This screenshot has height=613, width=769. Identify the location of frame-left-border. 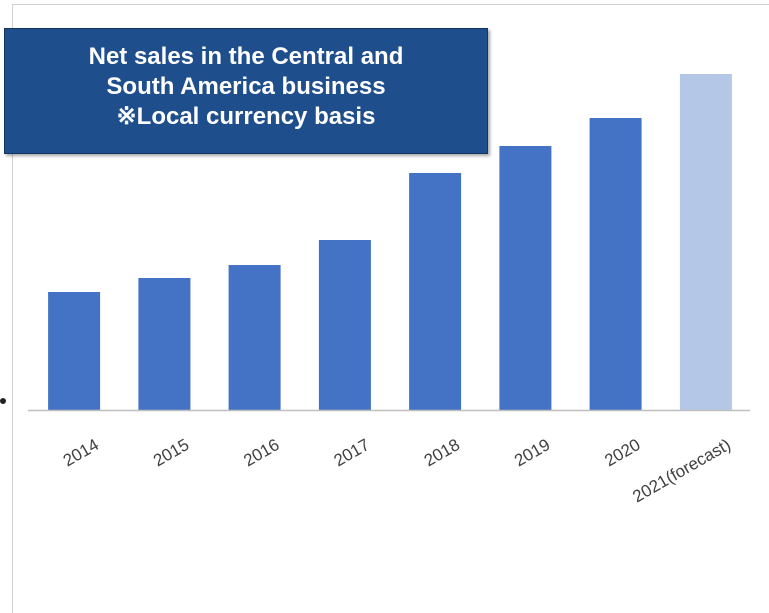
(12, 308).